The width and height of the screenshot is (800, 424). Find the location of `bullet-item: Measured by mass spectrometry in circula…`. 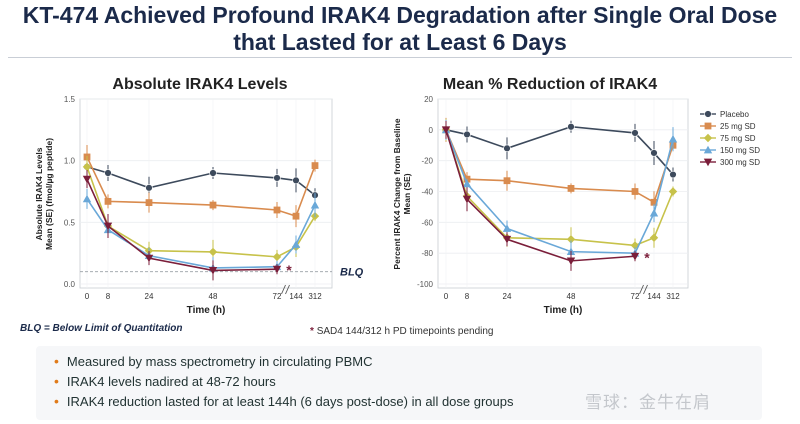

bullet-item: Measured by mass spectrometry in circula… is located at coordinates (408, 361).